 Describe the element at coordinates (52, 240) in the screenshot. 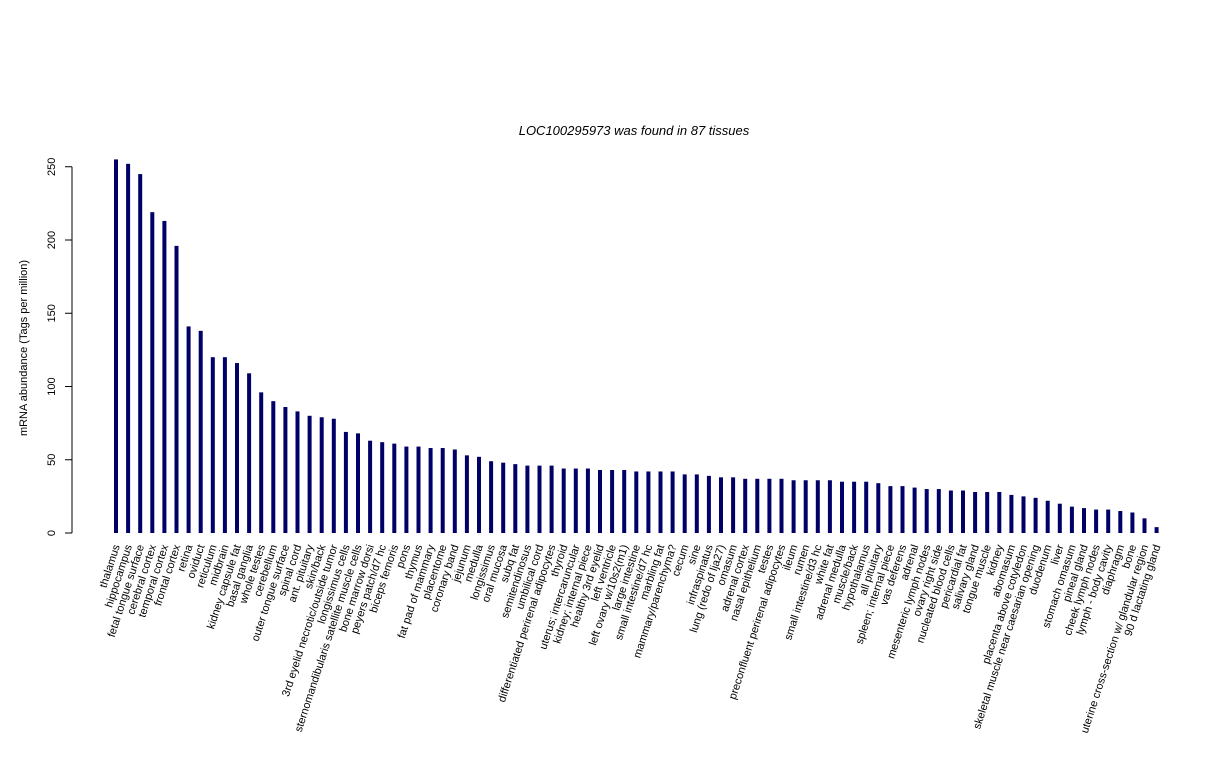

I see `y-tick-label: 200` at that location.